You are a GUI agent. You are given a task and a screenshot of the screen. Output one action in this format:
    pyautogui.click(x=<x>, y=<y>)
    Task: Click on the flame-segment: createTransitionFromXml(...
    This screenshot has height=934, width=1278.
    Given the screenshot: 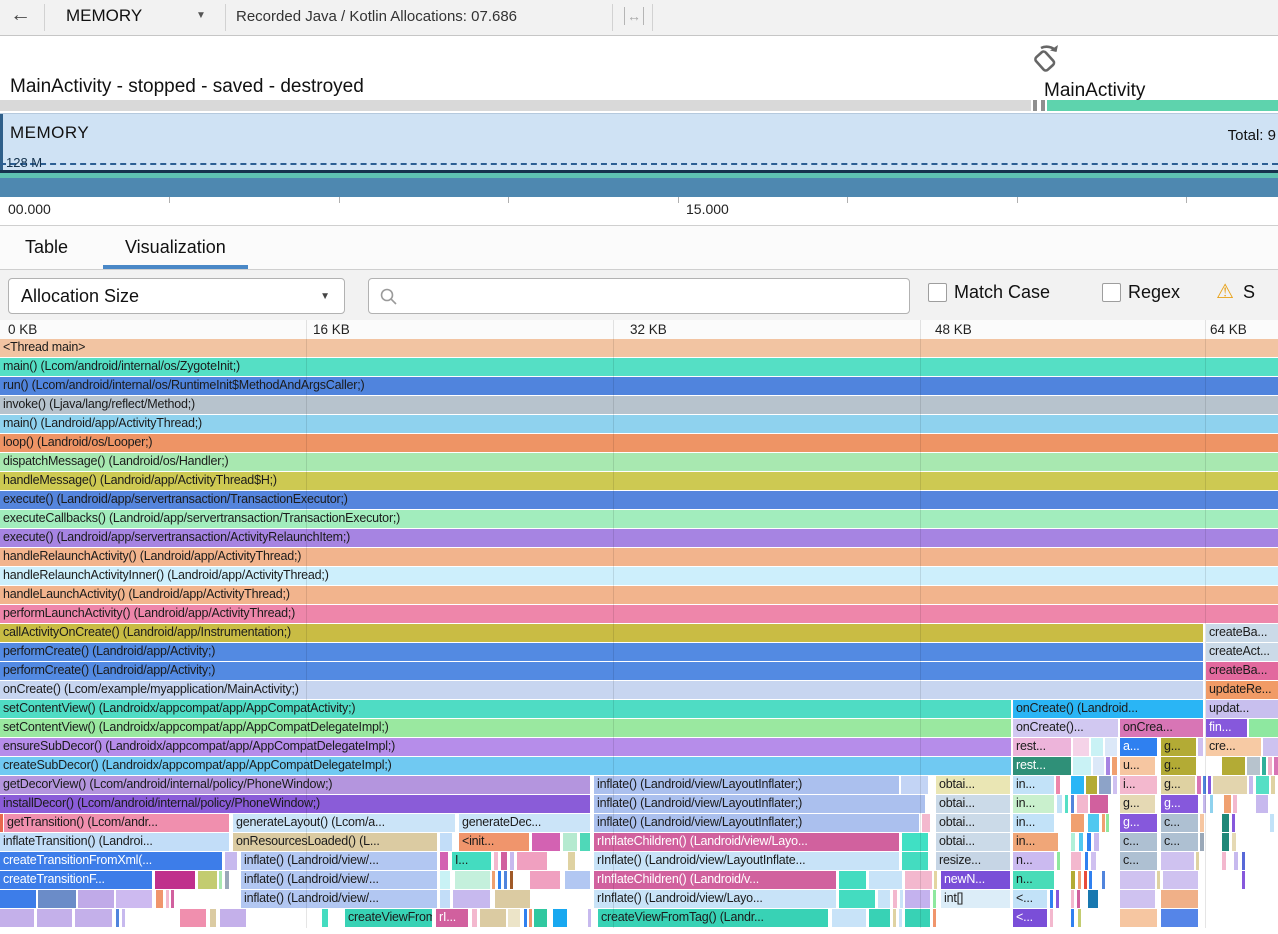 What is the action you would take?
    pyautogui.click(x=111, y=861)
    